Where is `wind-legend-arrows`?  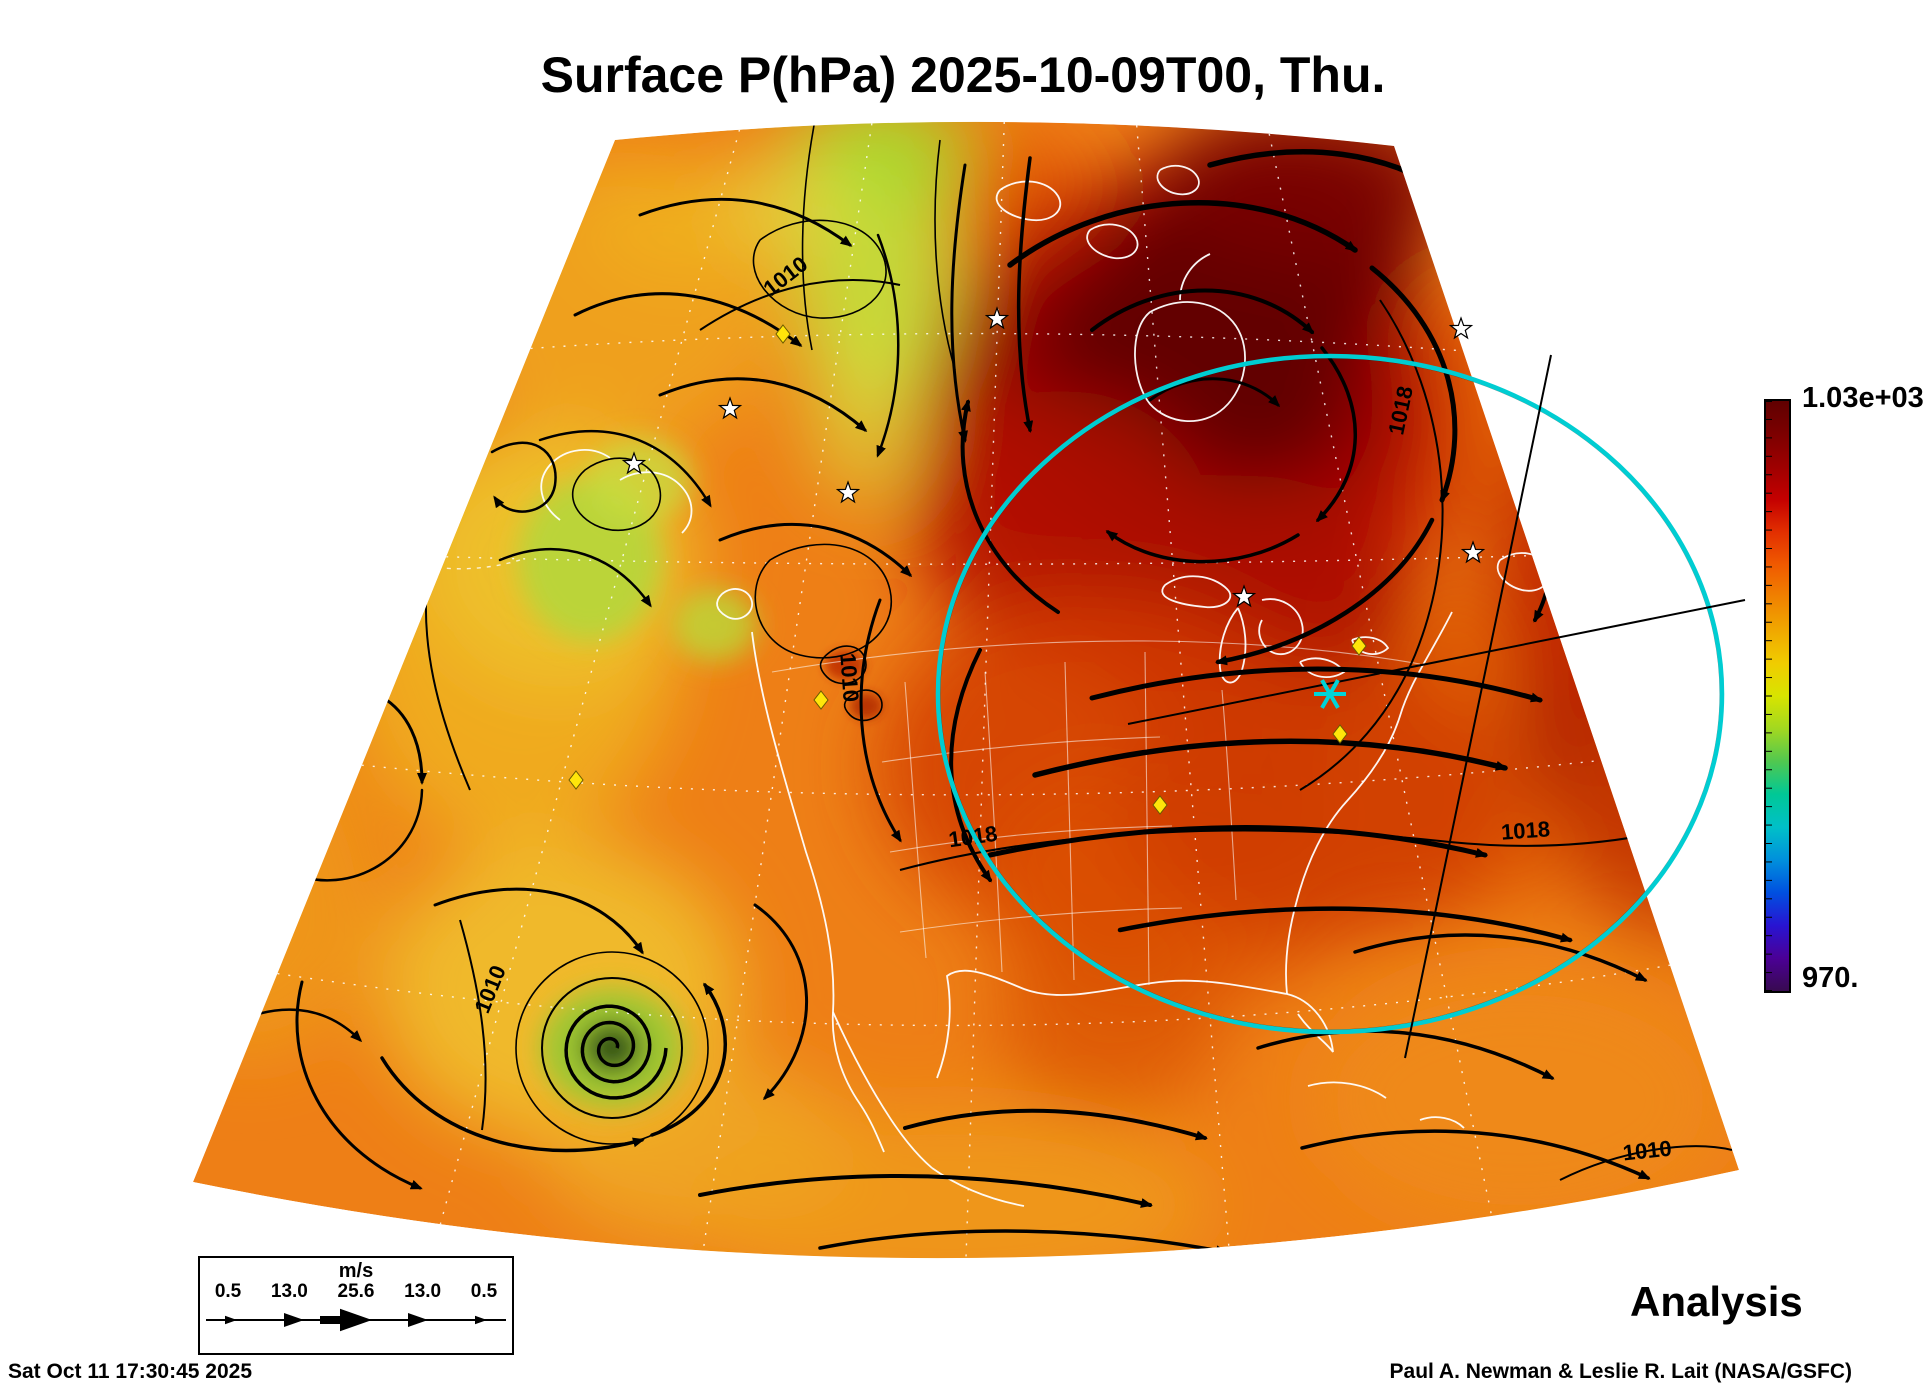 wind-legend-arrows is located at coordinates (356, 1320).